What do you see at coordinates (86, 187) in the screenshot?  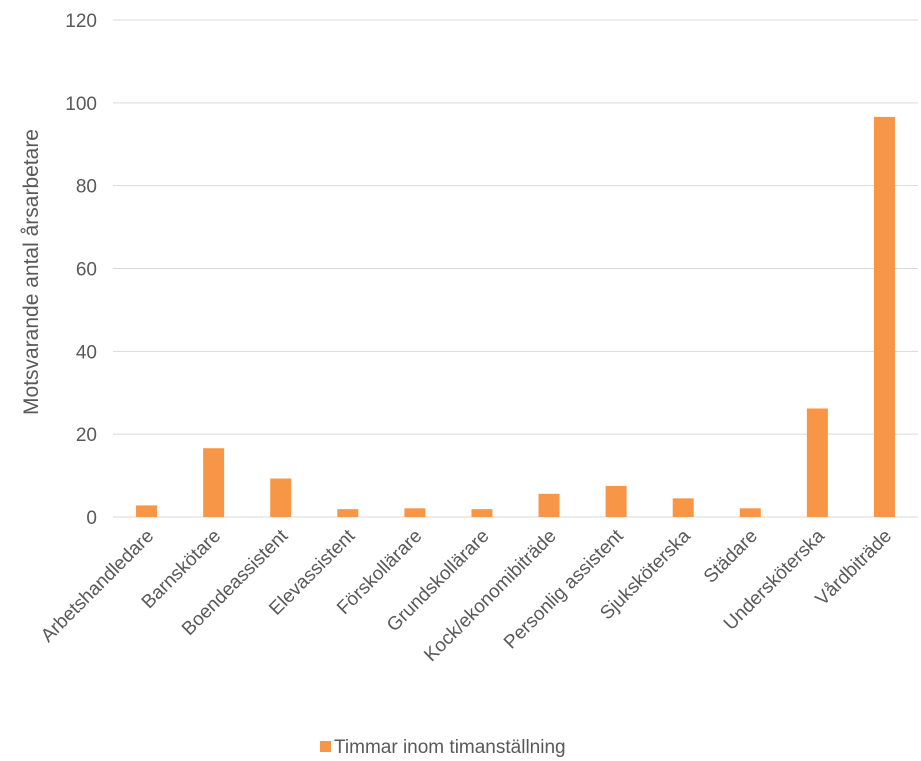 I see `y-tick-label: 80` at bounding box center [86, 187].